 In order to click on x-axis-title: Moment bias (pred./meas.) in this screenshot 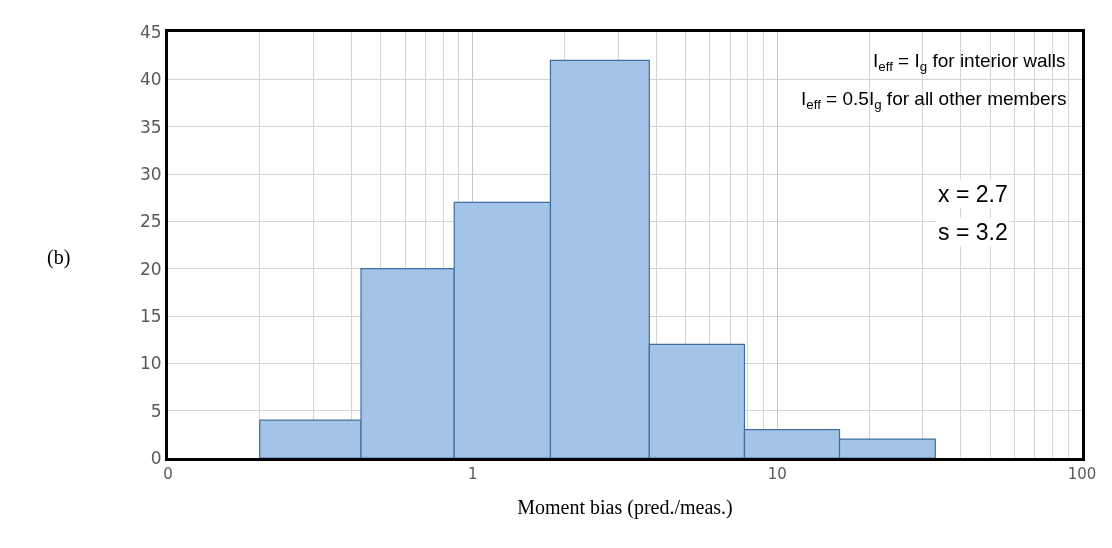, I will do `click(625, 507)`.